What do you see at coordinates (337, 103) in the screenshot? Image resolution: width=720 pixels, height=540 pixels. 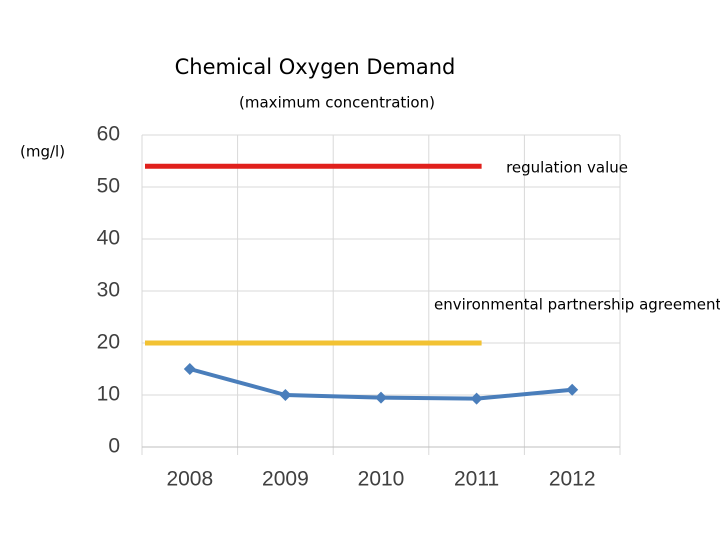 I see `chart-subtitle: (maximum concentration)` at bounding box center [337, 103].